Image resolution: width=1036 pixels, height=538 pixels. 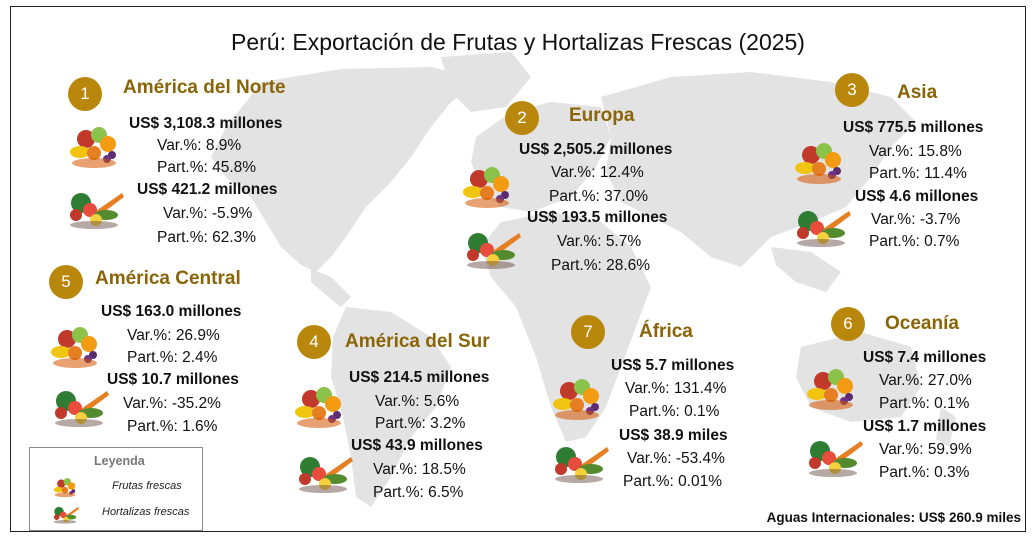 I want to click on vegetables-export-value: US$ 193.5 millones, so click(x=597, y=217).